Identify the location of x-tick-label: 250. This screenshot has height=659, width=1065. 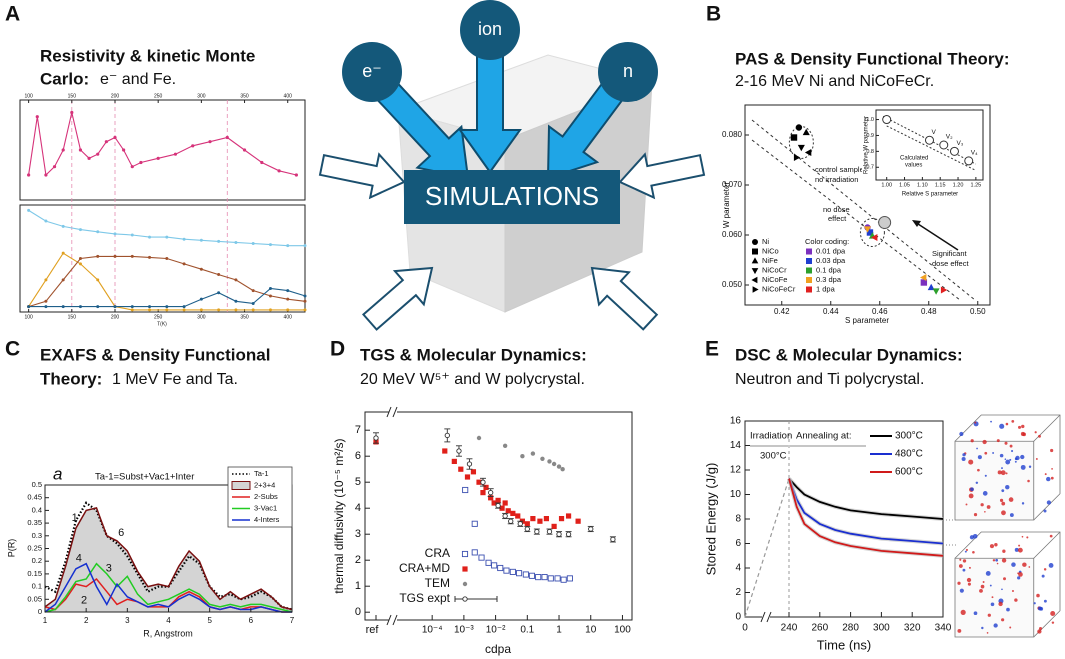
(158, 317).